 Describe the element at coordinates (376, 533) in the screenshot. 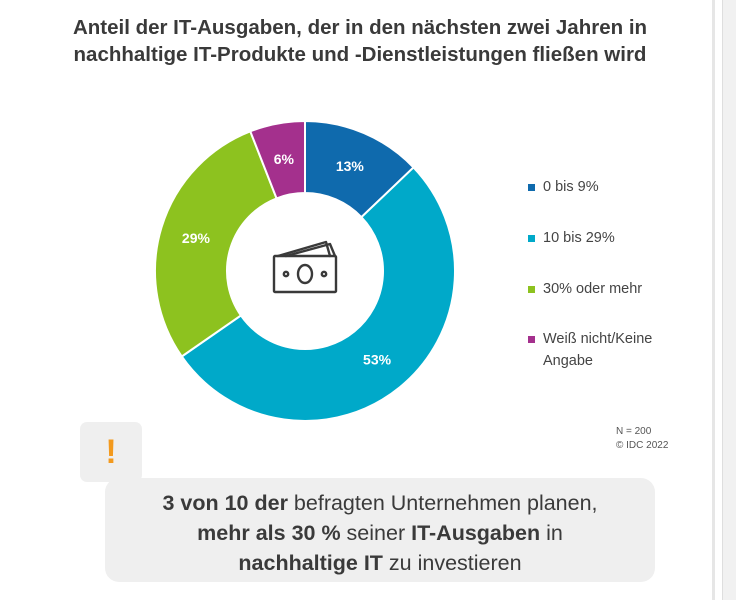

I see `callout-text: seiner` at that location.